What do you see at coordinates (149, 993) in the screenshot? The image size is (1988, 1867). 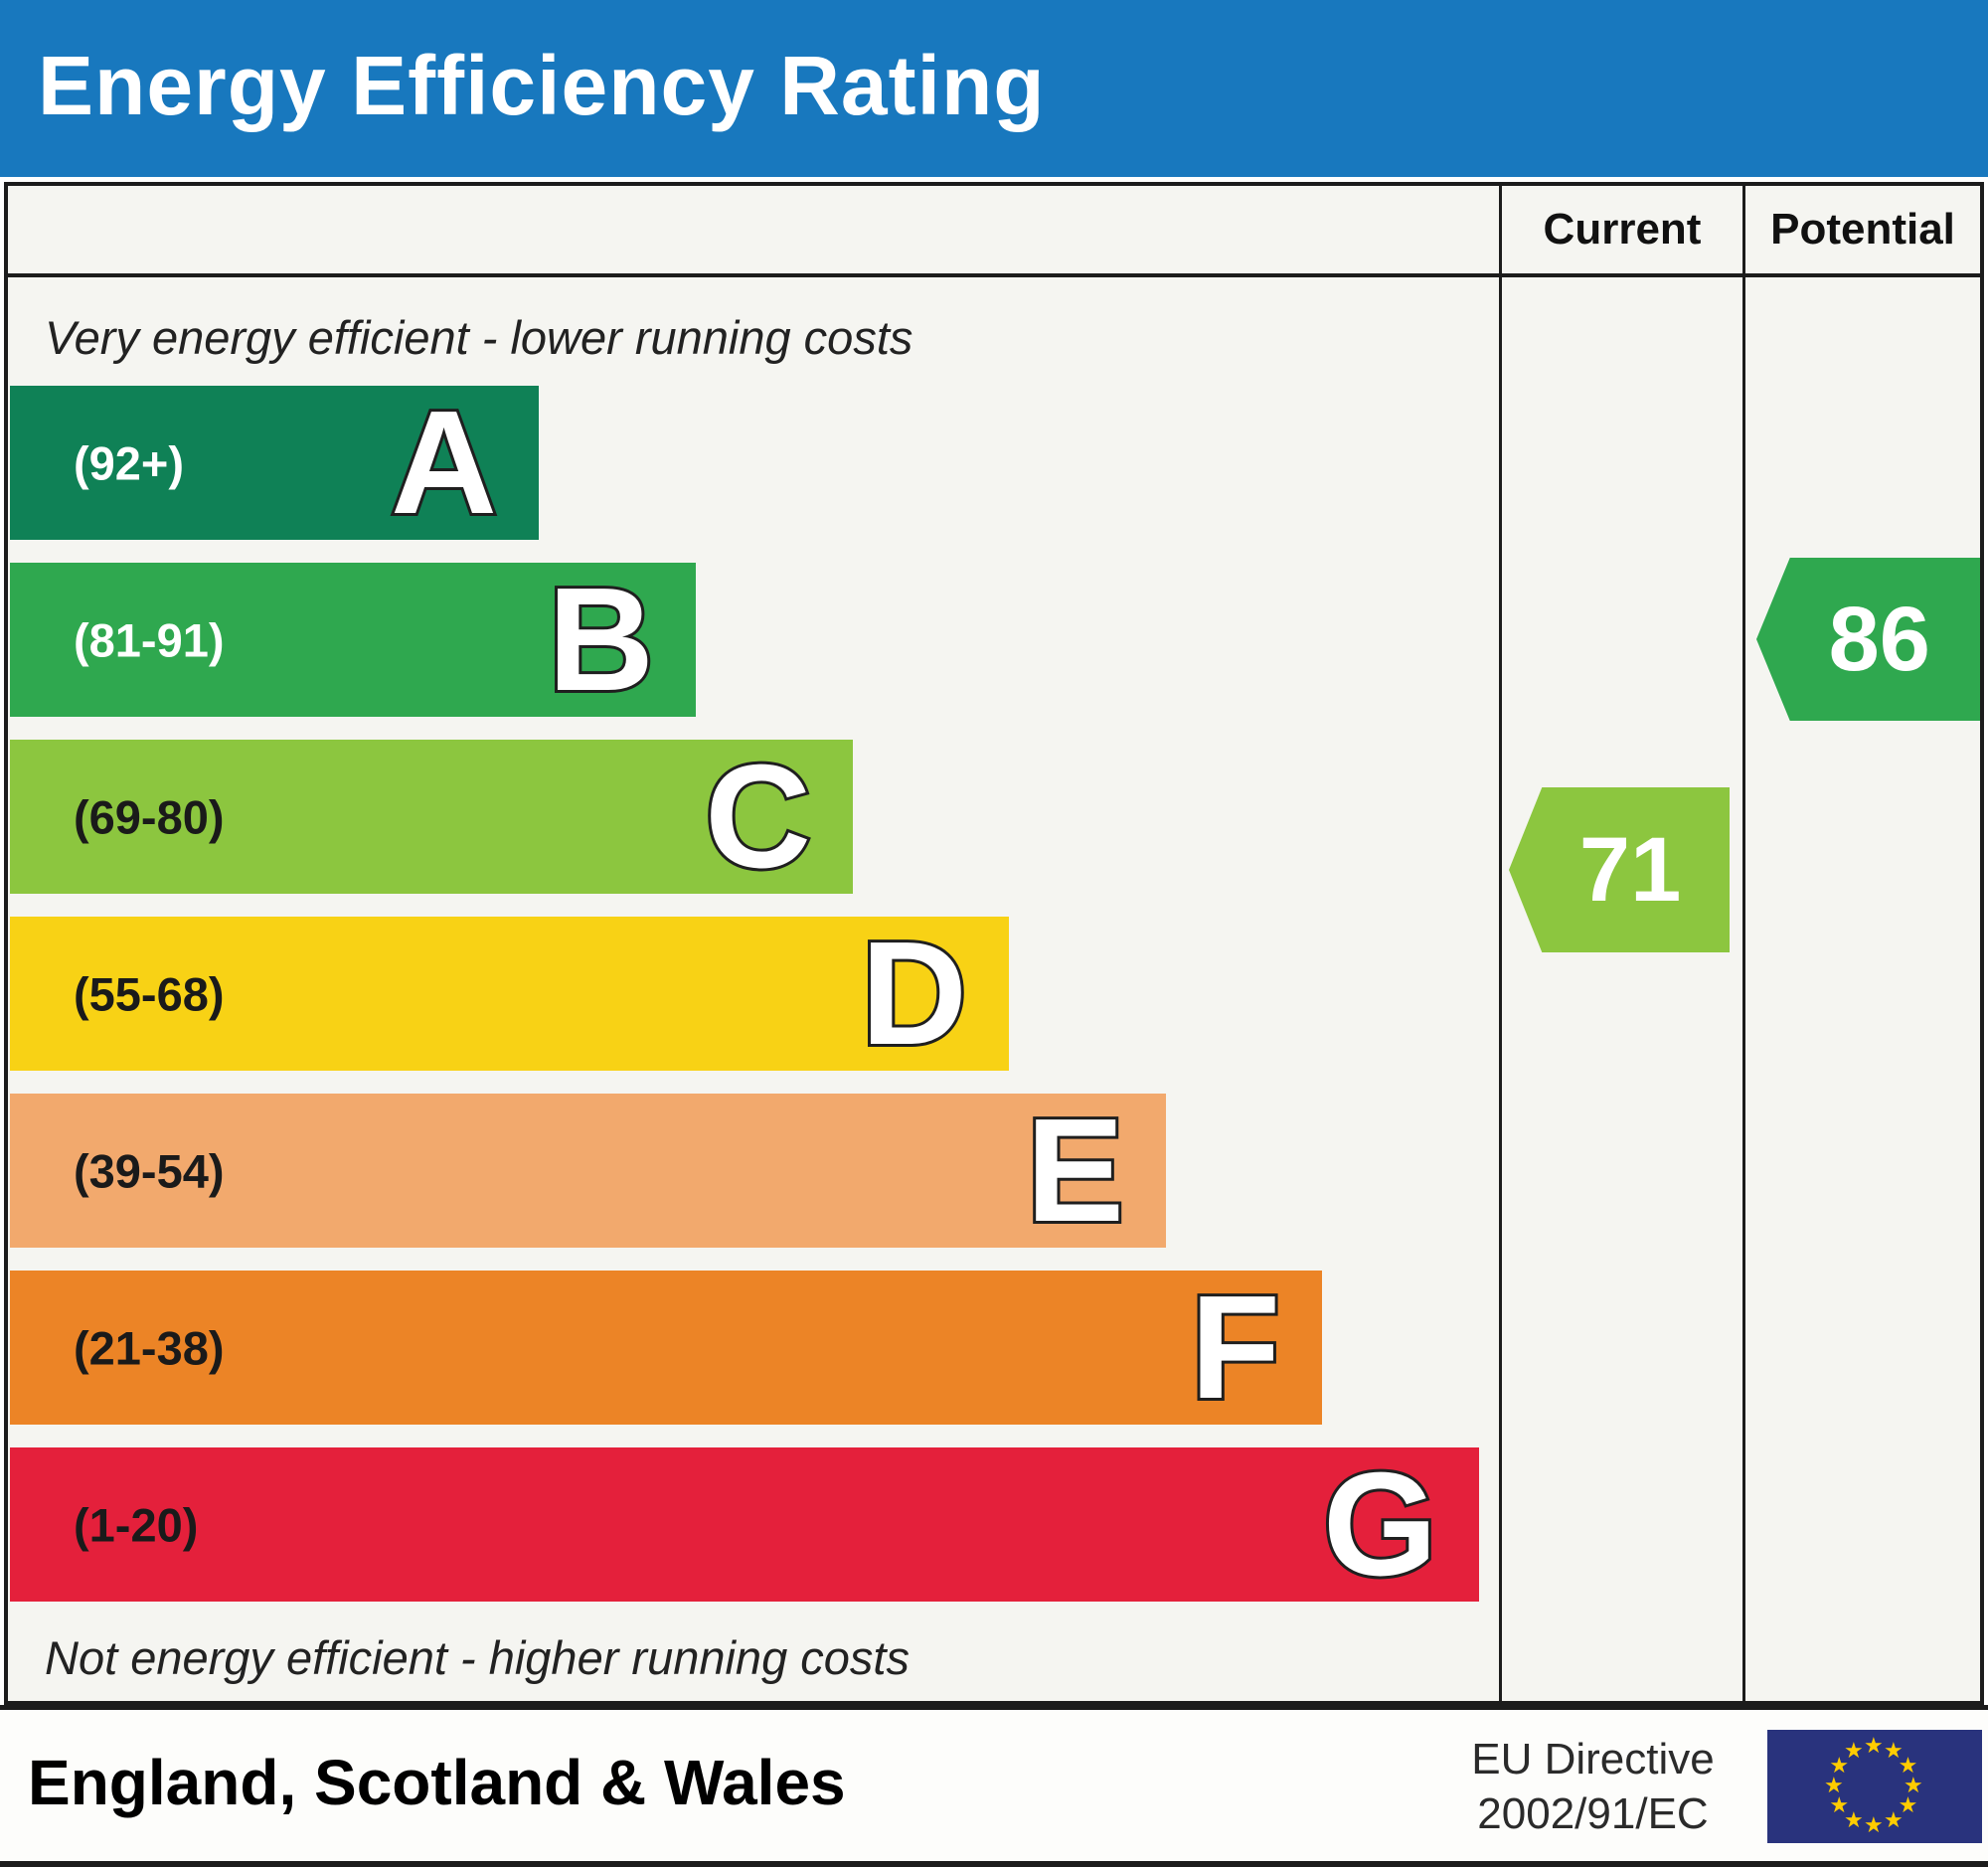 I see `band-range-label-D: (55-68)` at bounding box center [149, 993].